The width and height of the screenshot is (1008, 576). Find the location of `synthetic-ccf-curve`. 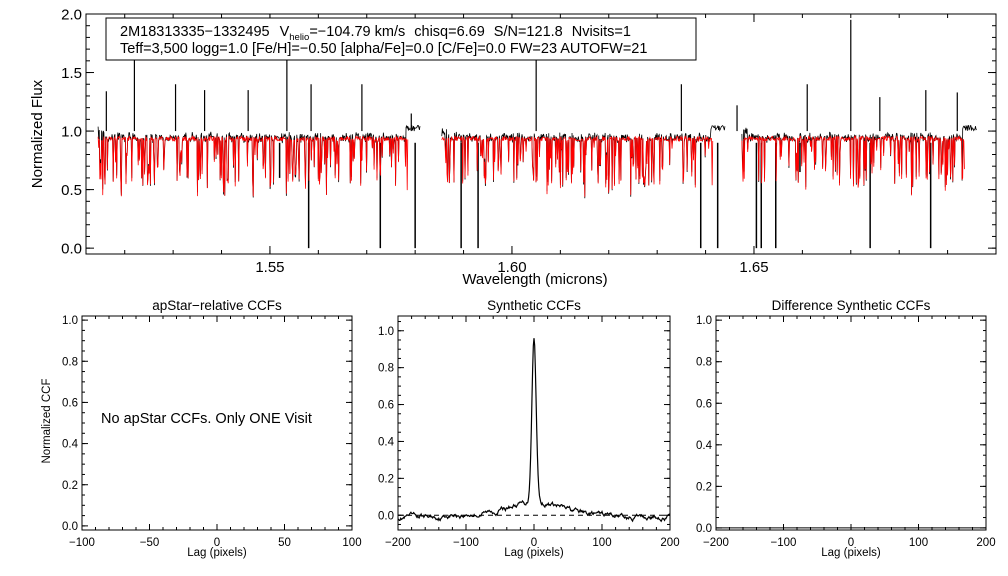

synthetic-ccf-curve is located at coordinates (534, 430).